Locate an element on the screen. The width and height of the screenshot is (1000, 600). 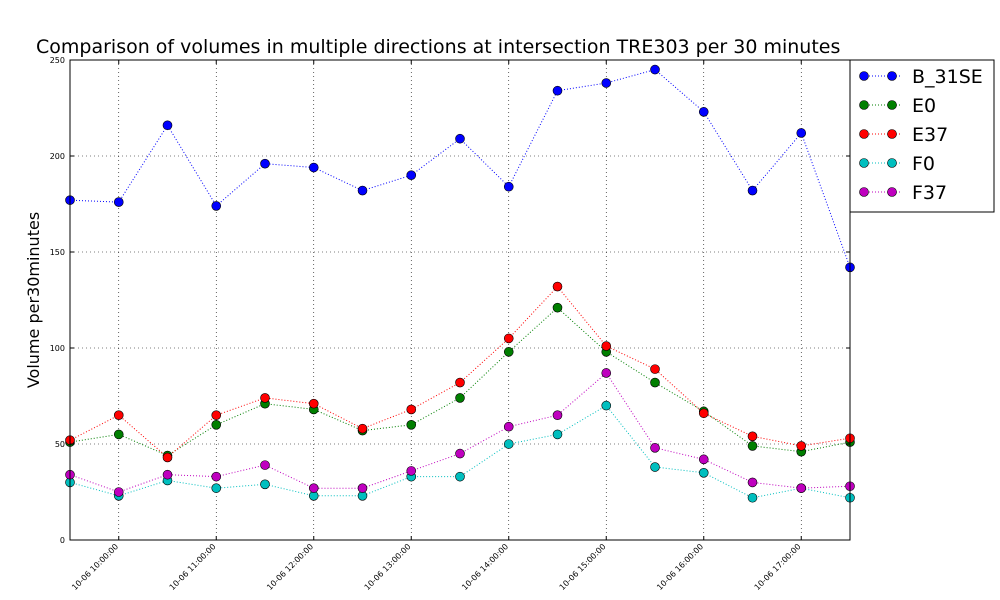
x-tick-label: 10-06 10:00:00 is located at coordinates (95, 567).